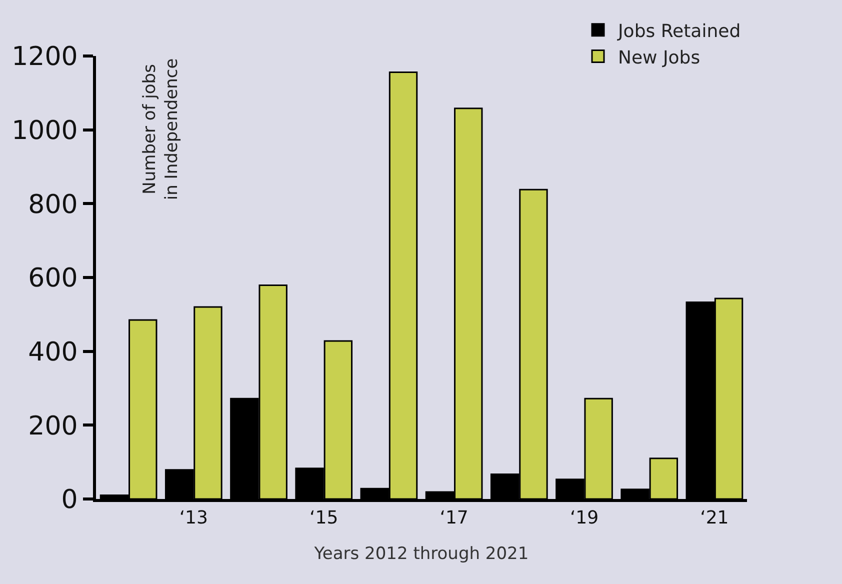 This screenshot has width=842, height=584. What do you see at coordinates (45, 131) in the screenshot?
I see `y-tick-label: 1000` at bounding box center [45, 131].